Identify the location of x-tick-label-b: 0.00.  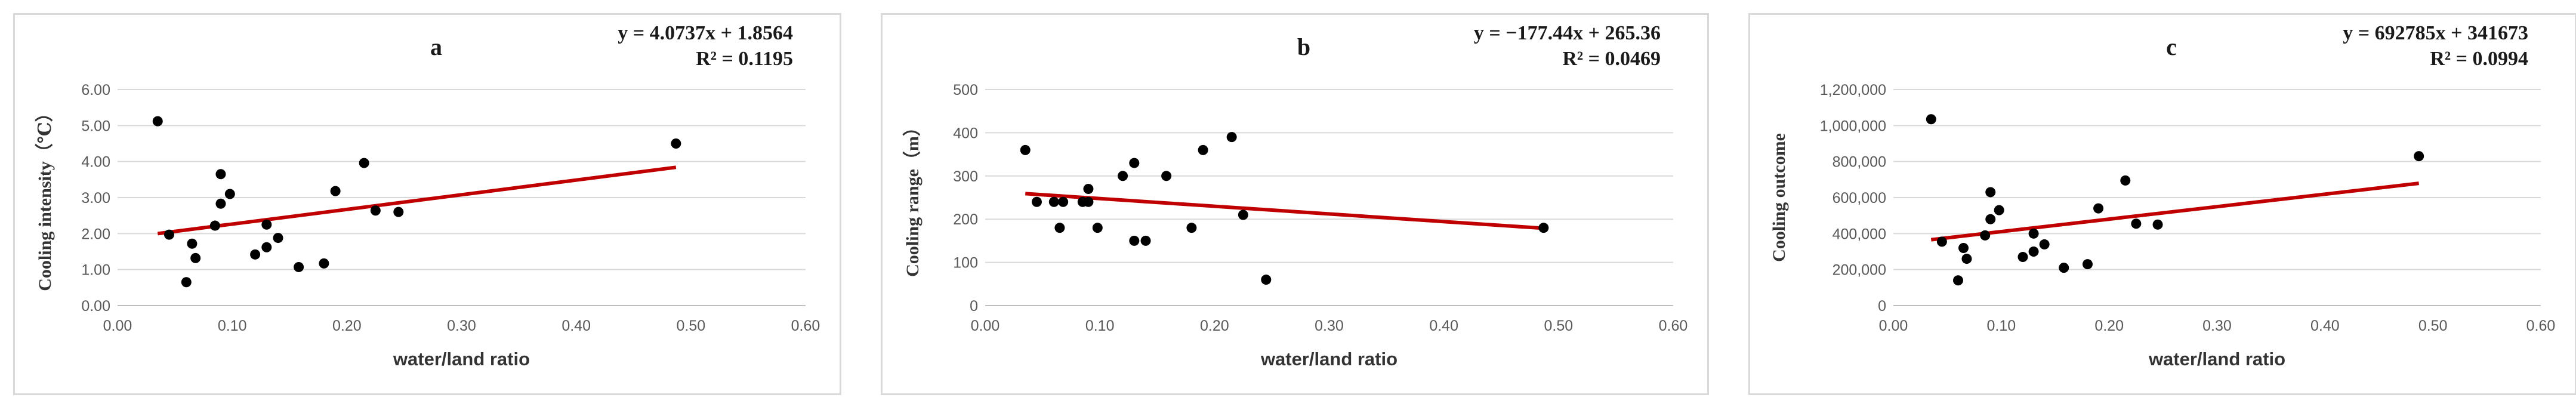
(986, 326).